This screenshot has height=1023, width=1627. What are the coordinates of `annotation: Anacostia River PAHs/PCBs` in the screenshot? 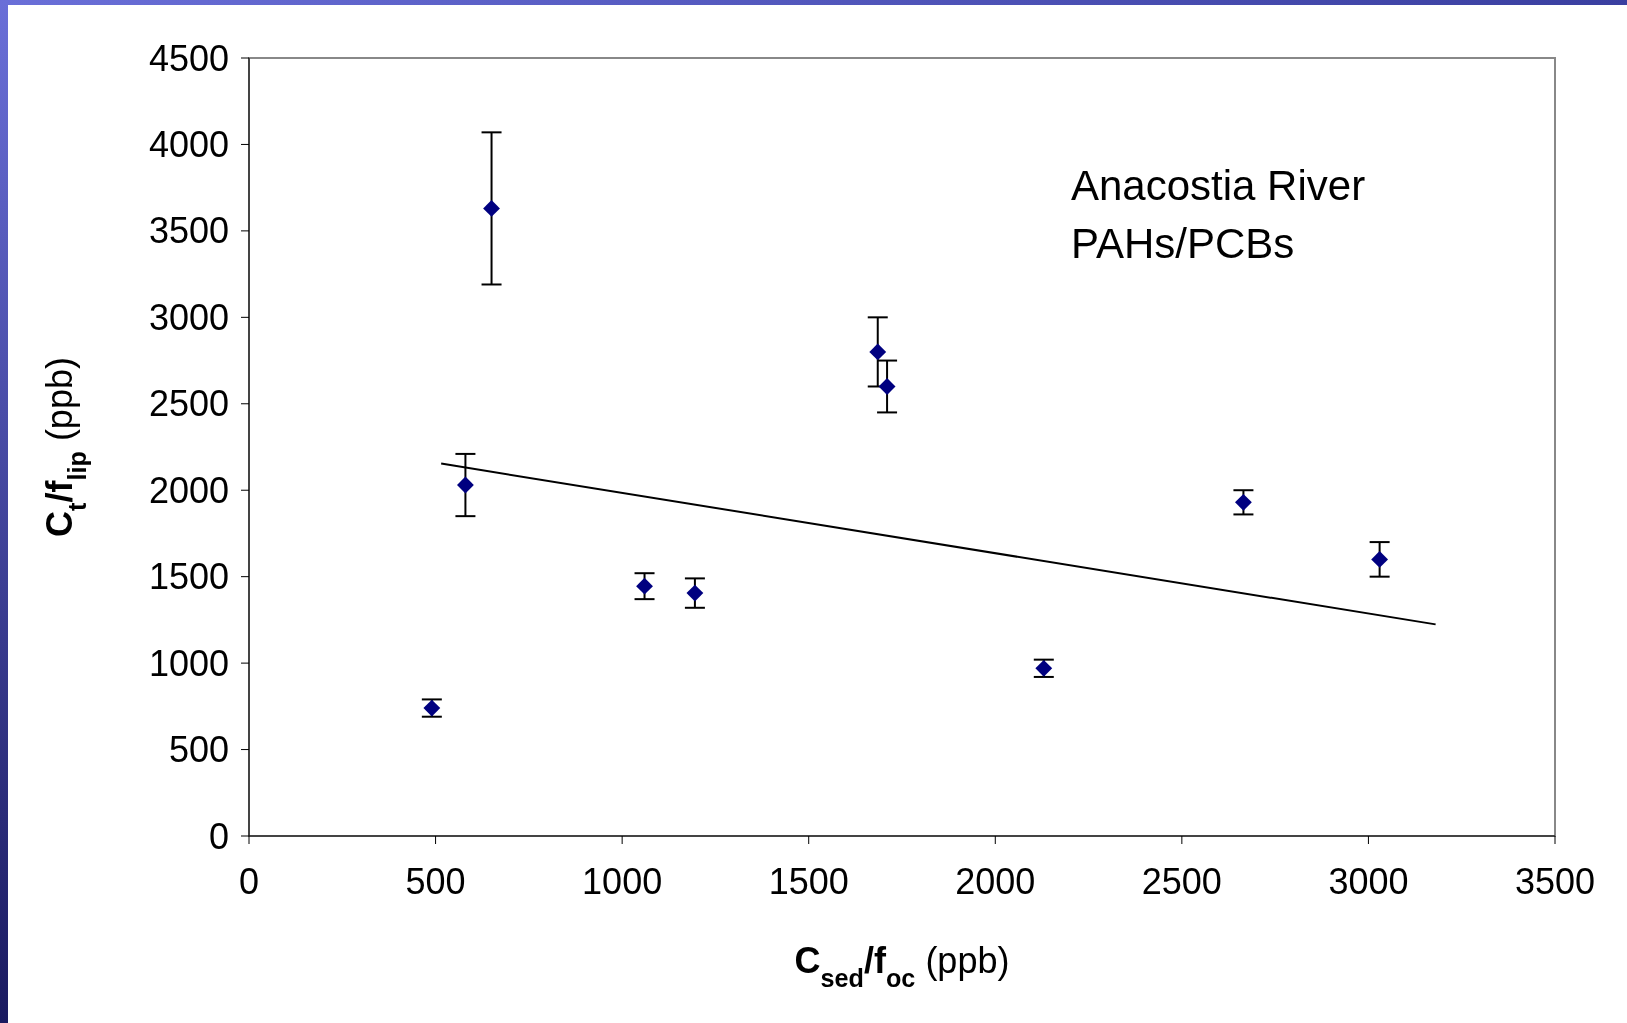 It's located at (1218, 214).